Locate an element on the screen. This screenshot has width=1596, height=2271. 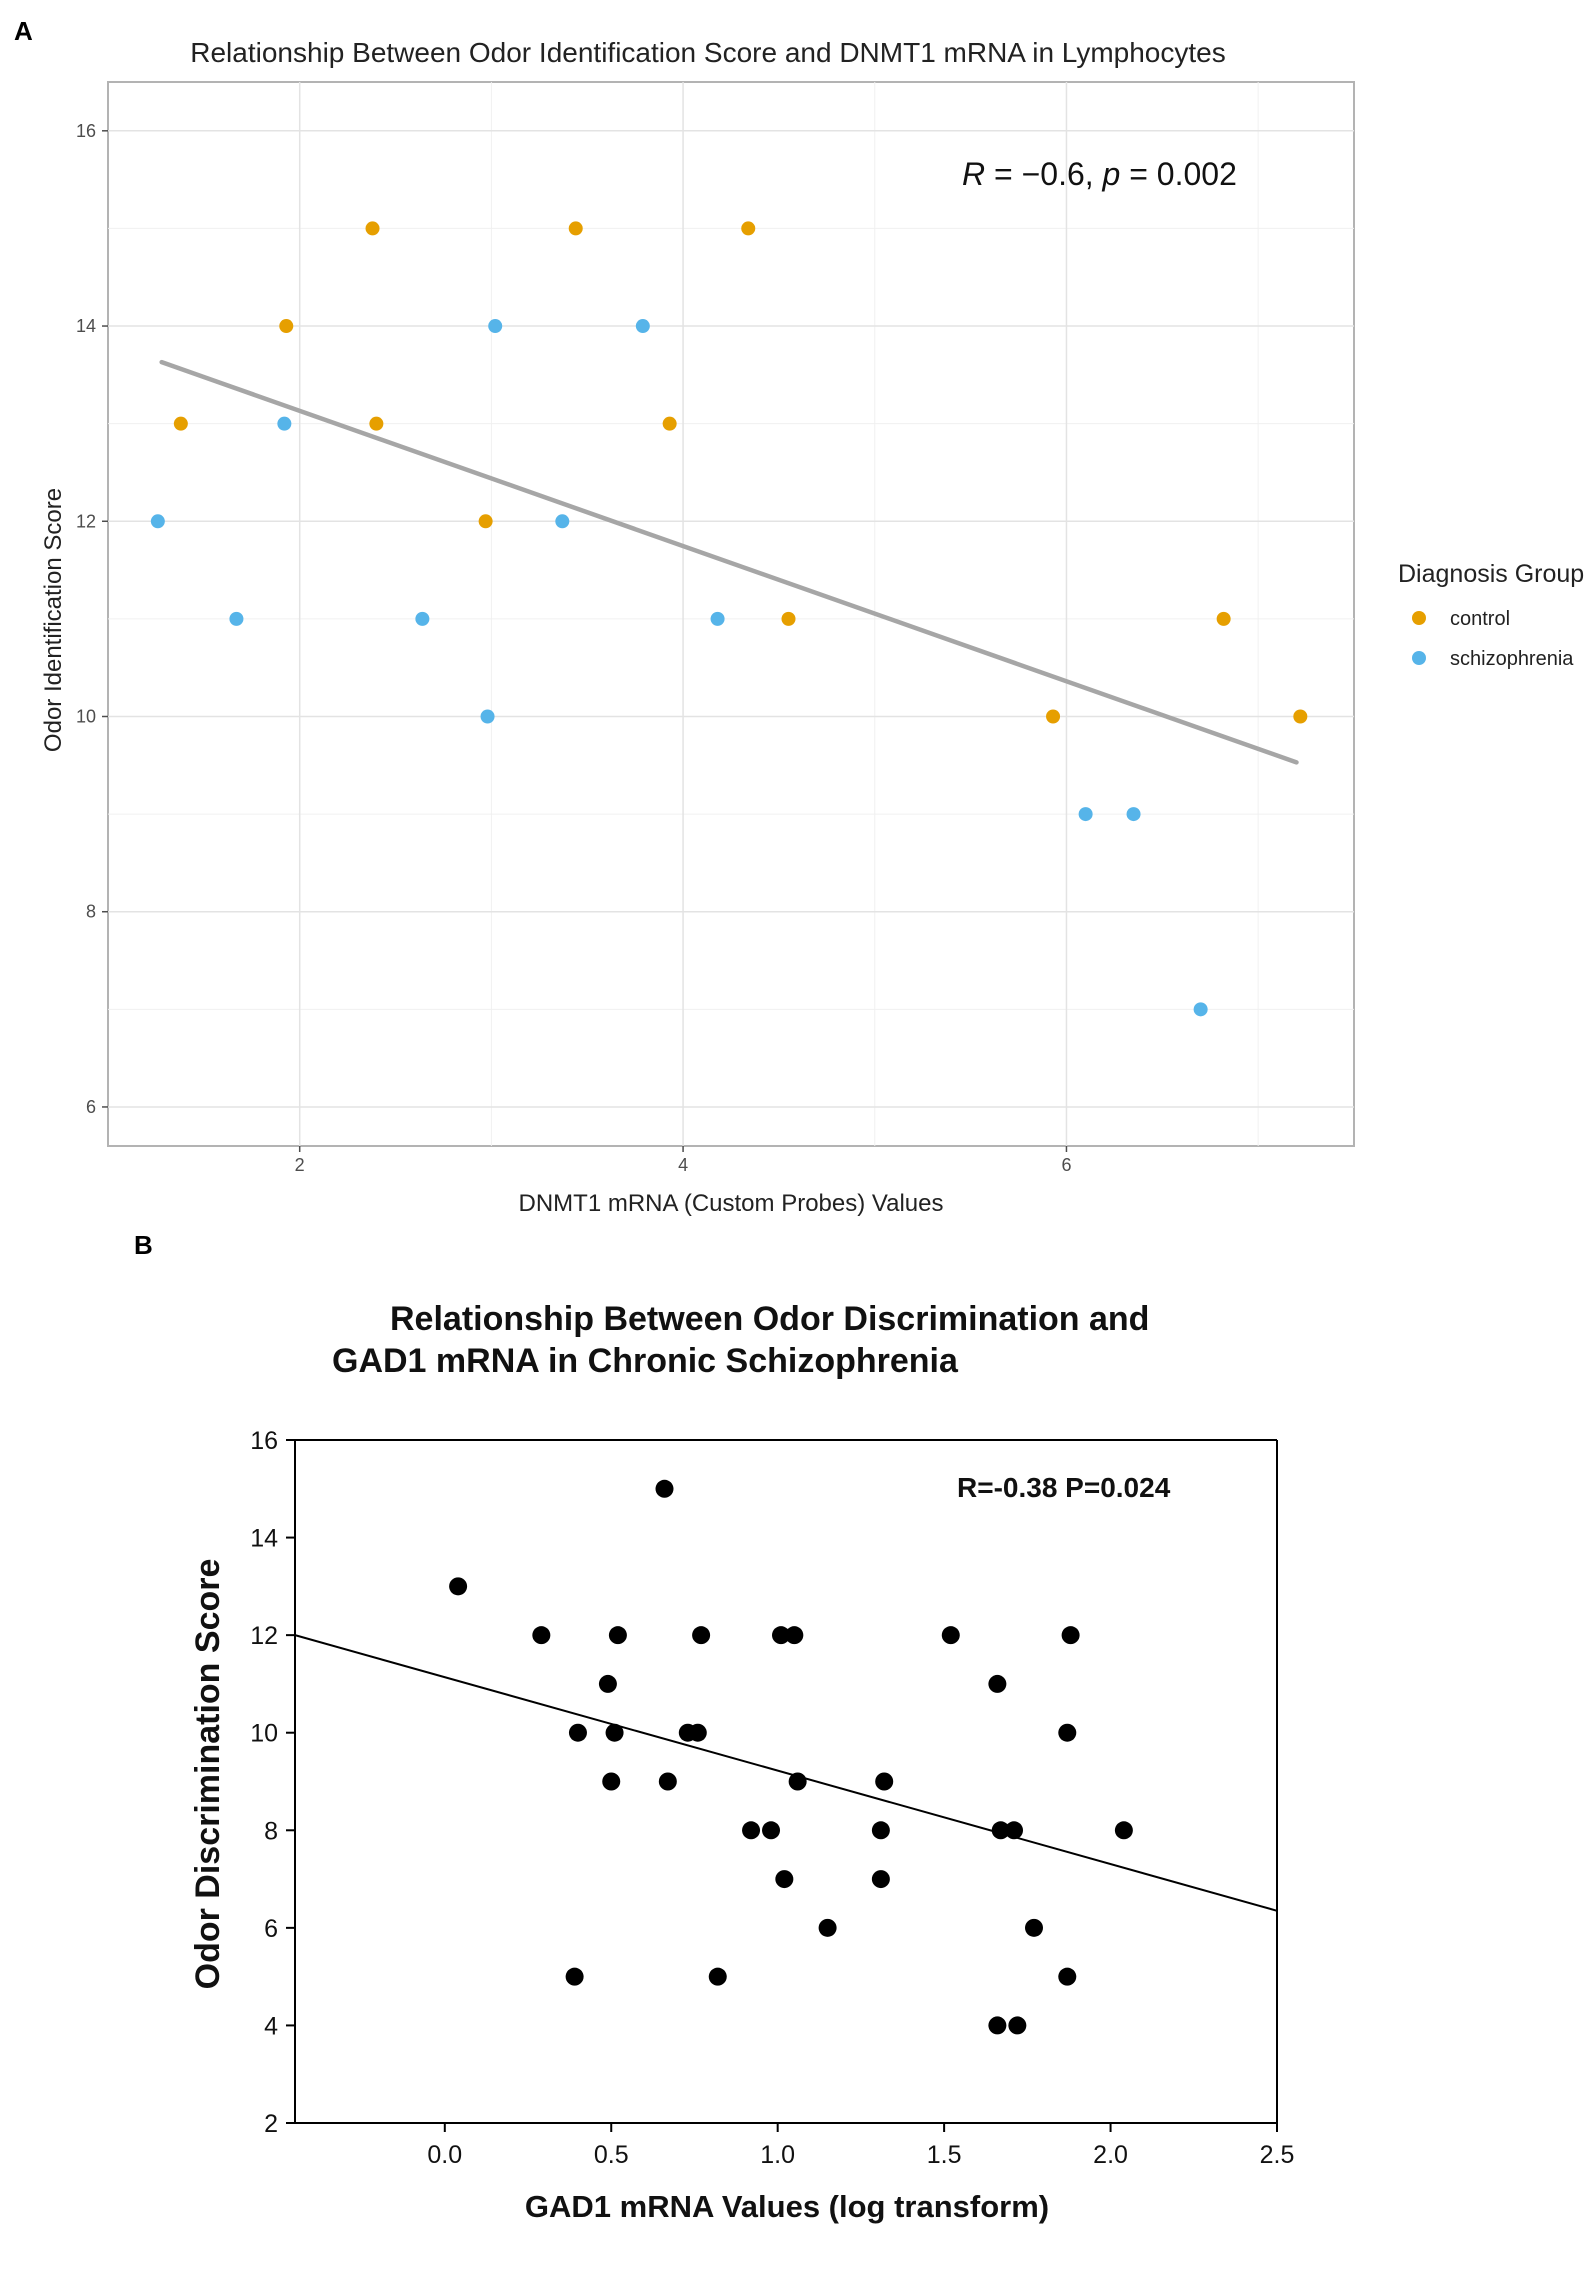
panel-a-stat-p: p is located at coordinates (1111, 174).